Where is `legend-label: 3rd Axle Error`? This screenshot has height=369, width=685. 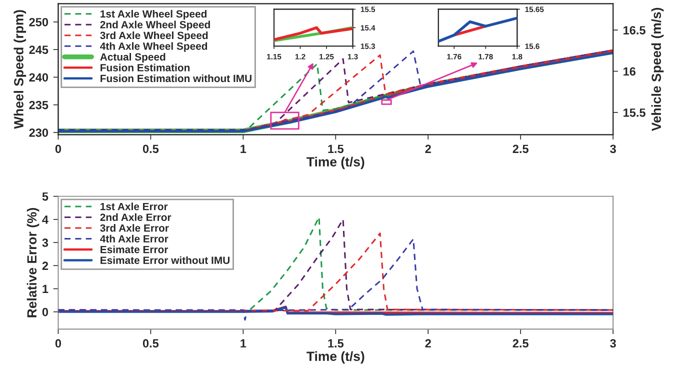
legend-label: 3rd Axle Error is located at coordinates (134, 228).